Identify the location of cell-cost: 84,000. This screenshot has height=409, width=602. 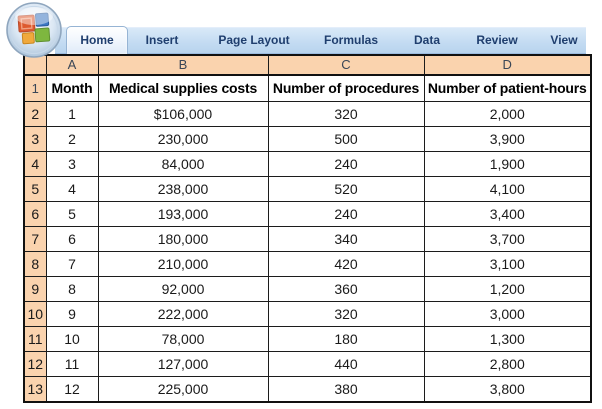
(183, 164).